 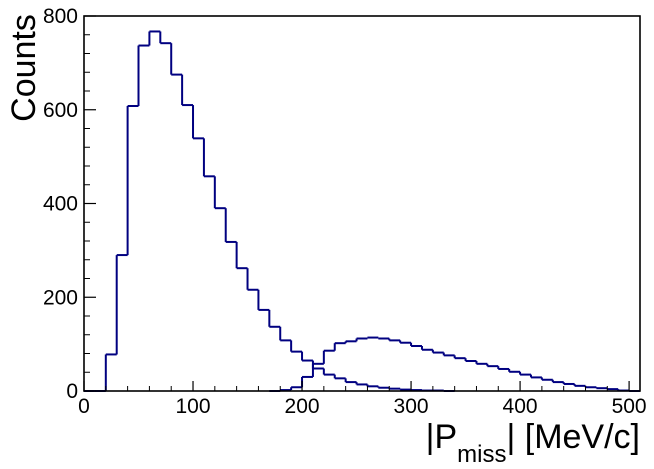 I want to click on x-ticks-layer: 0 100 200 300 400 500, so click(x=362, y=399).